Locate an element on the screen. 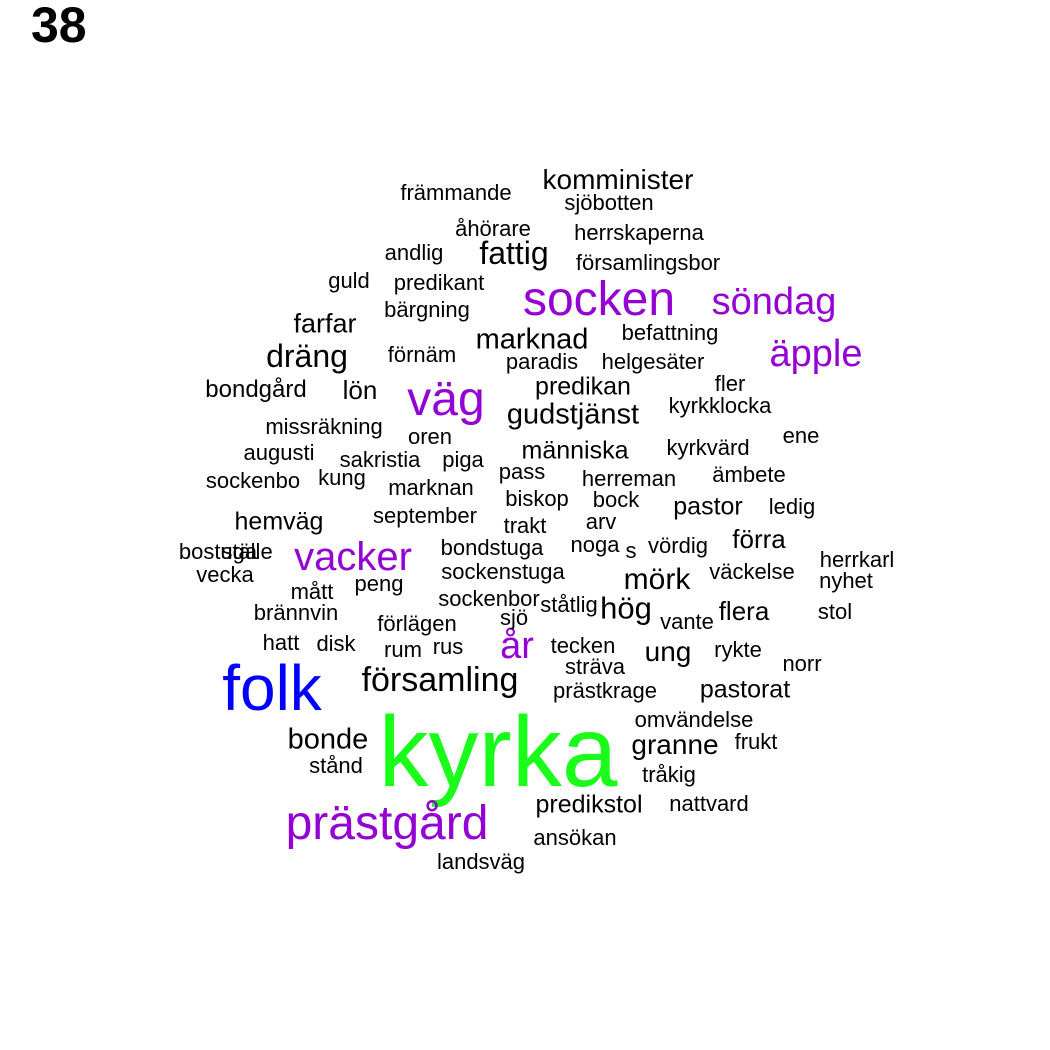  word-gudstjanst: gudstjänst is located at coordinates (573, 414).